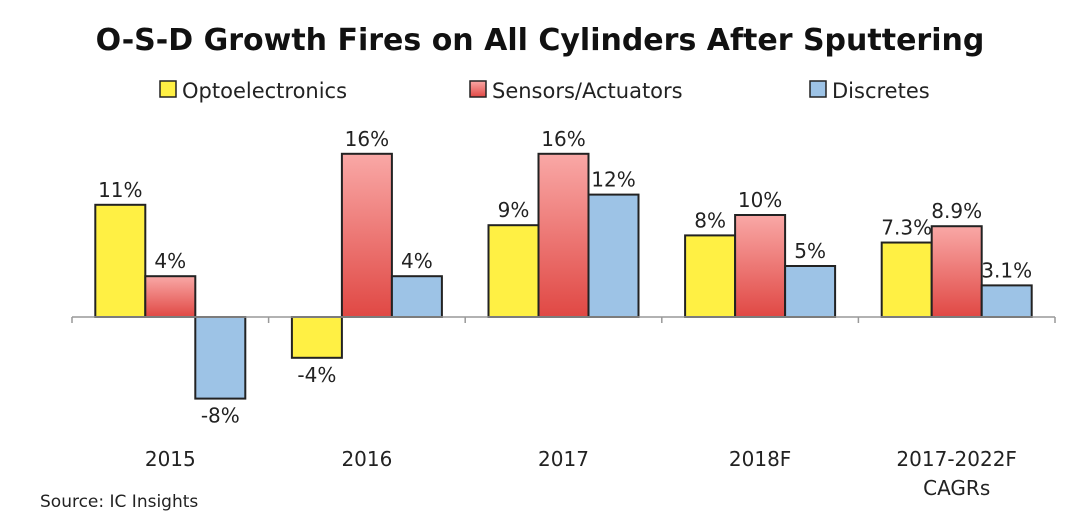 The width and height of the screenshot is (1080, 515). I want to click on category-label: 2017, so click(563, 459).